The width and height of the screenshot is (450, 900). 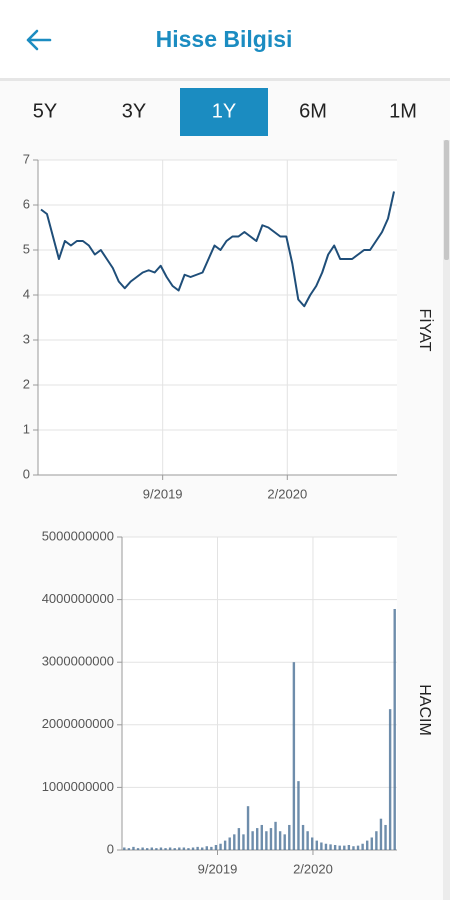 I want to click on y-tick-label: 5000000000, so click(x=78, y=535).